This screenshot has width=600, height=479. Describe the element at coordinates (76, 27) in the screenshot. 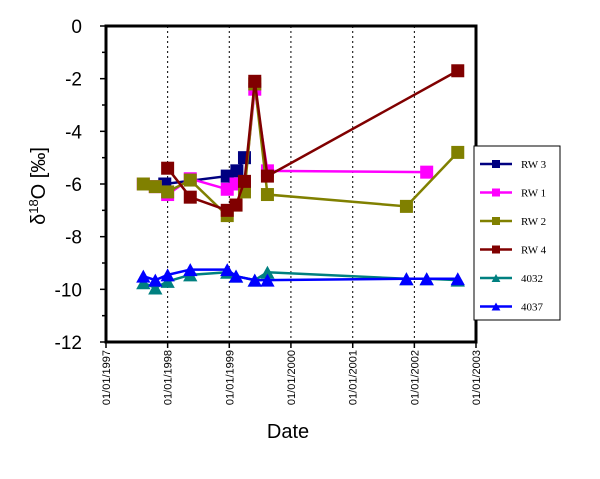

I see `y-tick-label: 0` at that location.